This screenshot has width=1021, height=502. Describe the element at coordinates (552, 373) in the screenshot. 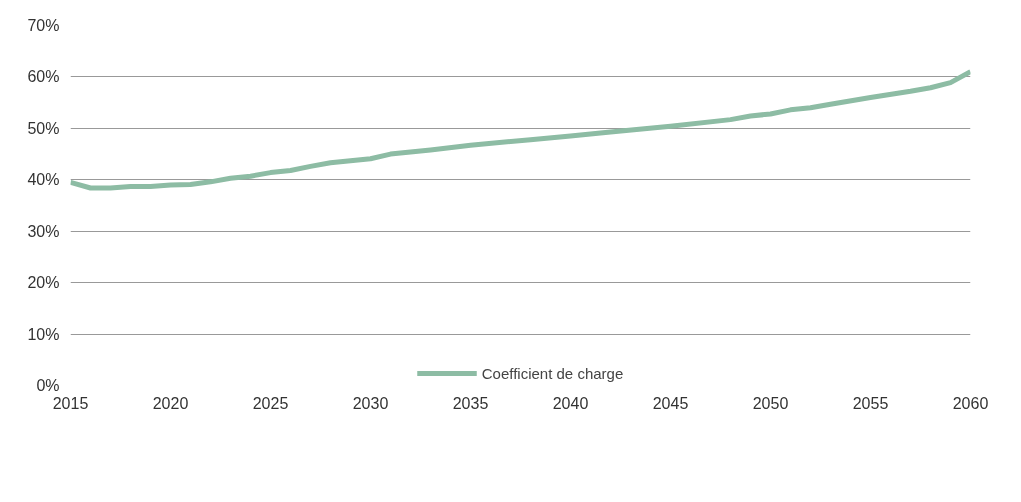

I see `legend-label: Coefficient de charge` at that location.